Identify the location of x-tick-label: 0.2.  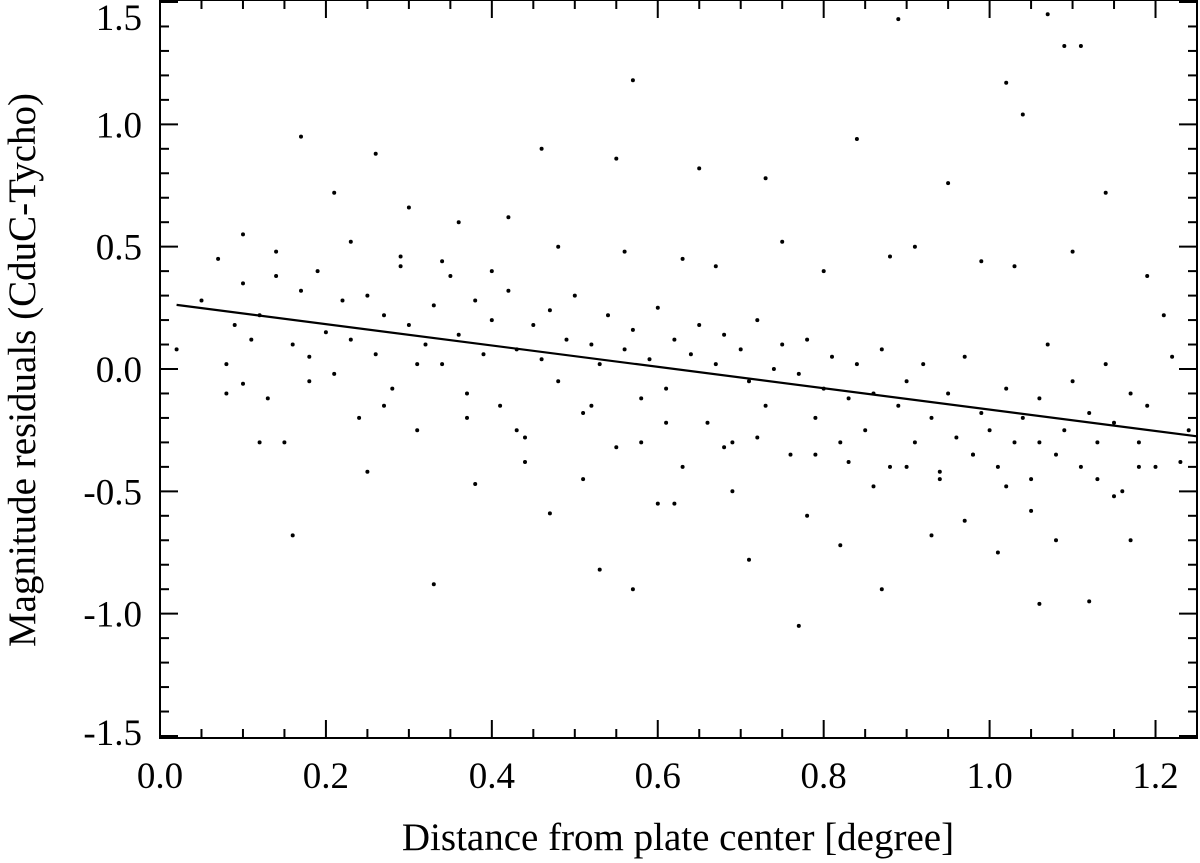
(326, 776).